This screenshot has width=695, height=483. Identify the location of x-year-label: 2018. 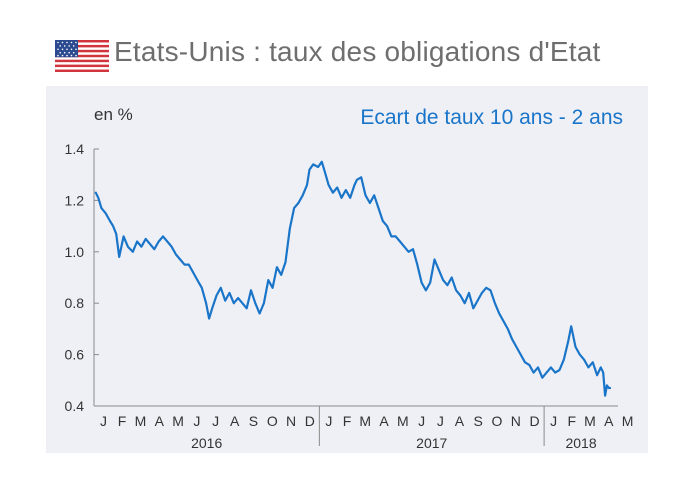
(580, 443).